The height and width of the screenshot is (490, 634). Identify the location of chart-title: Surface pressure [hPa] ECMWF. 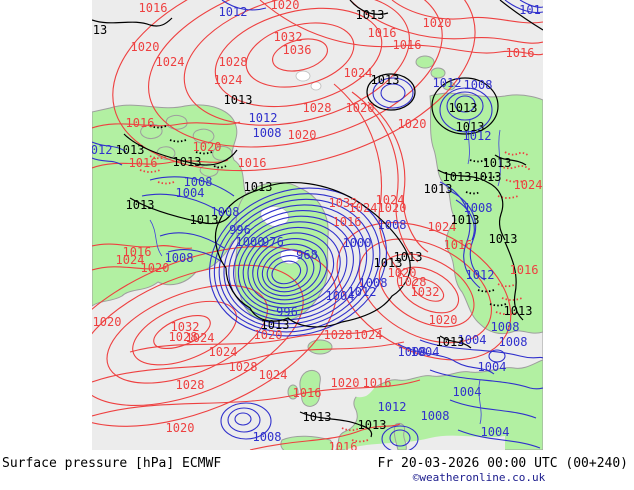
(112, 463).